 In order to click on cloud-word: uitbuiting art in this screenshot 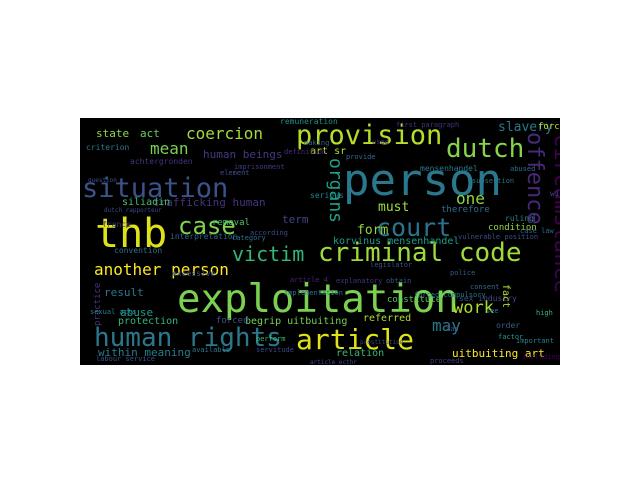, I will do `click(498, 353)`.